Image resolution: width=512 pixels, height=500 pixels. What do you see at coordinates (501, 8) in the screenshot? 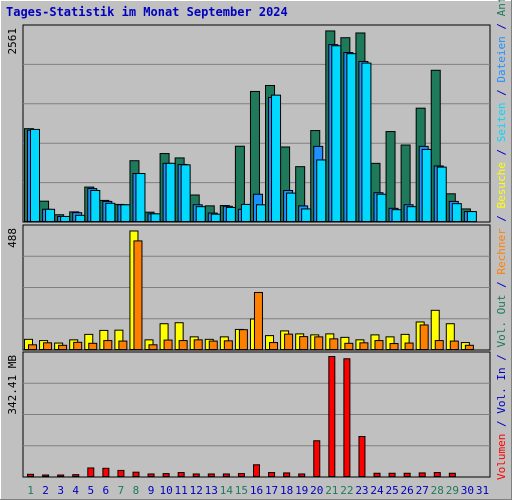
I see `legend-item-anfragen: Anfragen` at bounding box center [501, 8].